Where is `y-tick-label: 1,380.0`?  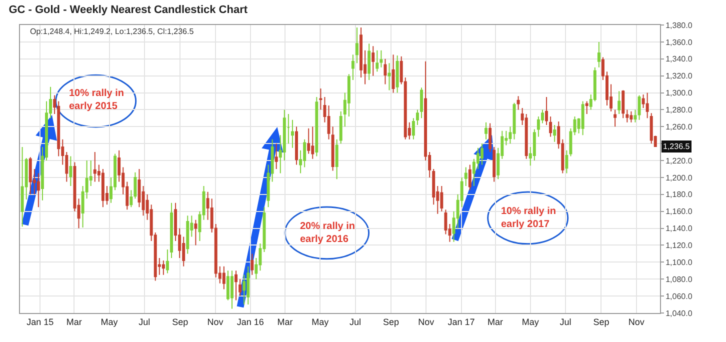 y-tick-label: 1,380.0 is located at coordinates (679, 25).